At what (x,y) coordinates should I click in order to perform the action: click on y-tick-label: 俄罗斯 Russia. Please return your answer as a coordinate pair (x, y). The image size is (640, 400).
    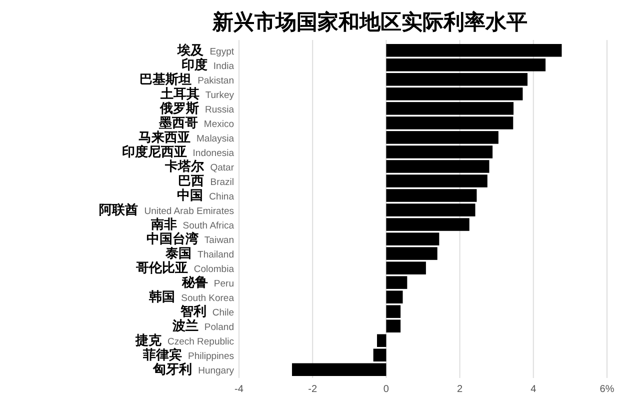
    Looking at the image, I should click on (196, 108).